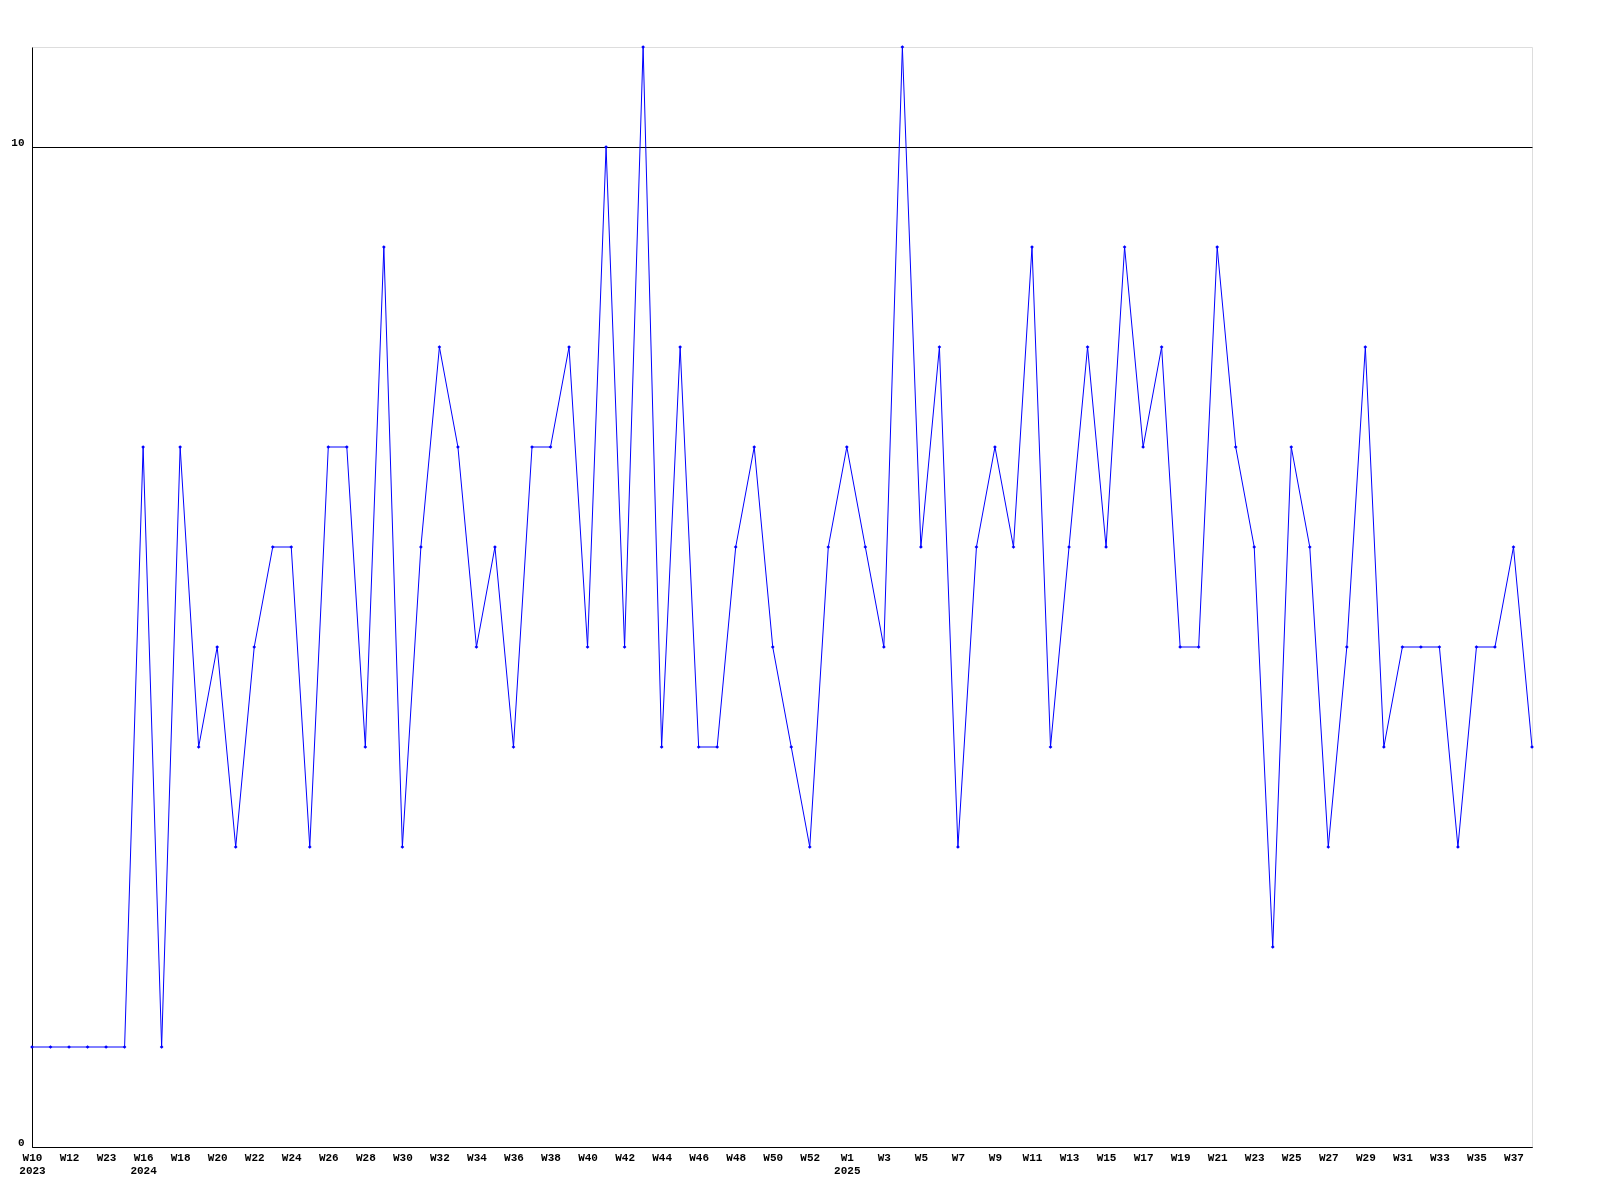 Image resolution: width=1600 pixels, height=1200 pixels. I want to click on x-tick-label: W31, so click(1403, 1157).